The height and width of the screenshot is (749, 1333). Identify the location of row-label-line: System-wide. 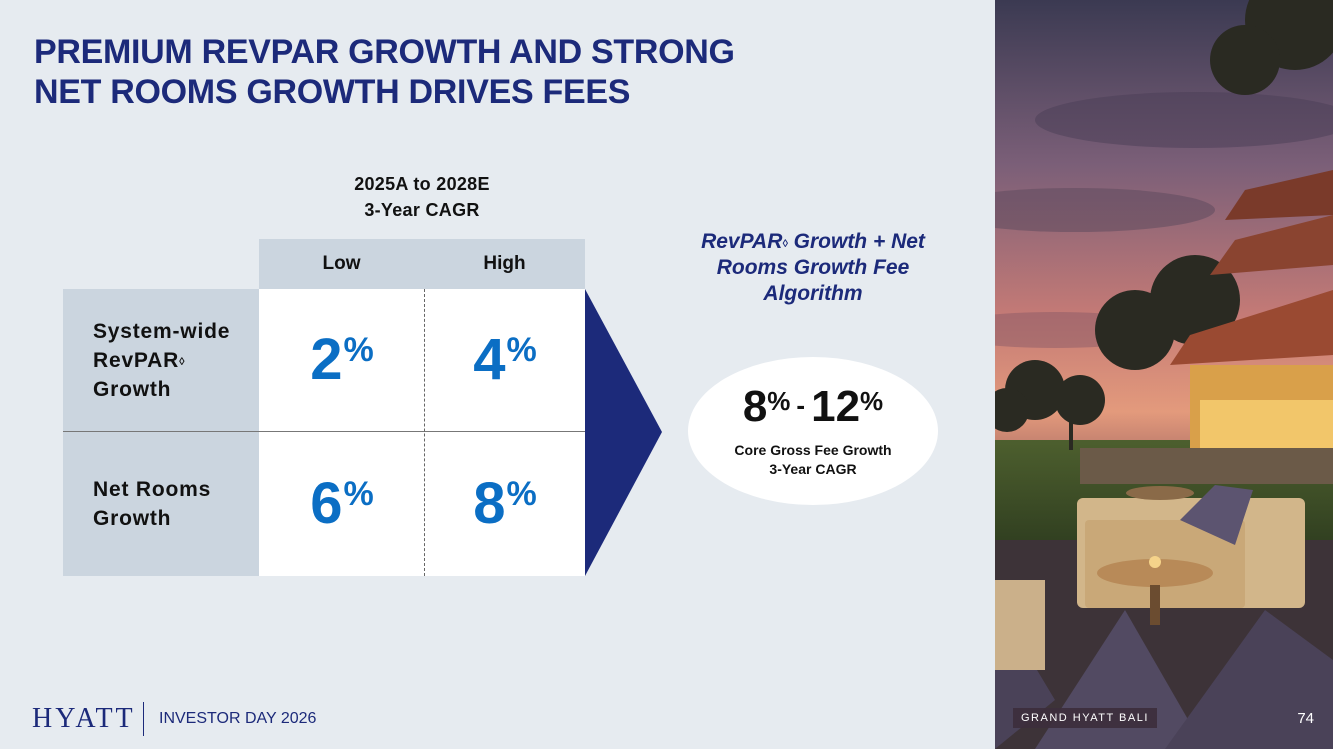
(162, 331).